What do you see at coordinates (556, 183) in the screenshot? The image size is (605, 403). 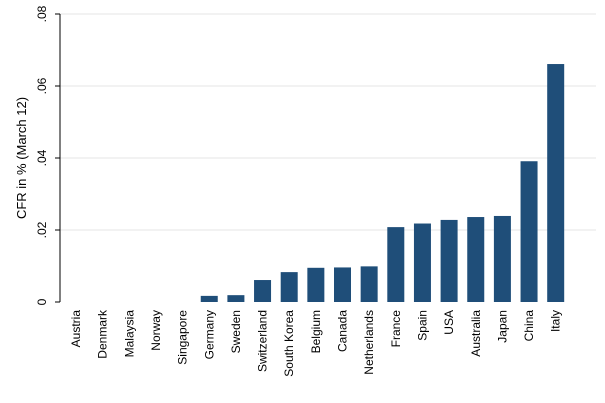 I see `bar-italy` at bounding box center [556, 183].